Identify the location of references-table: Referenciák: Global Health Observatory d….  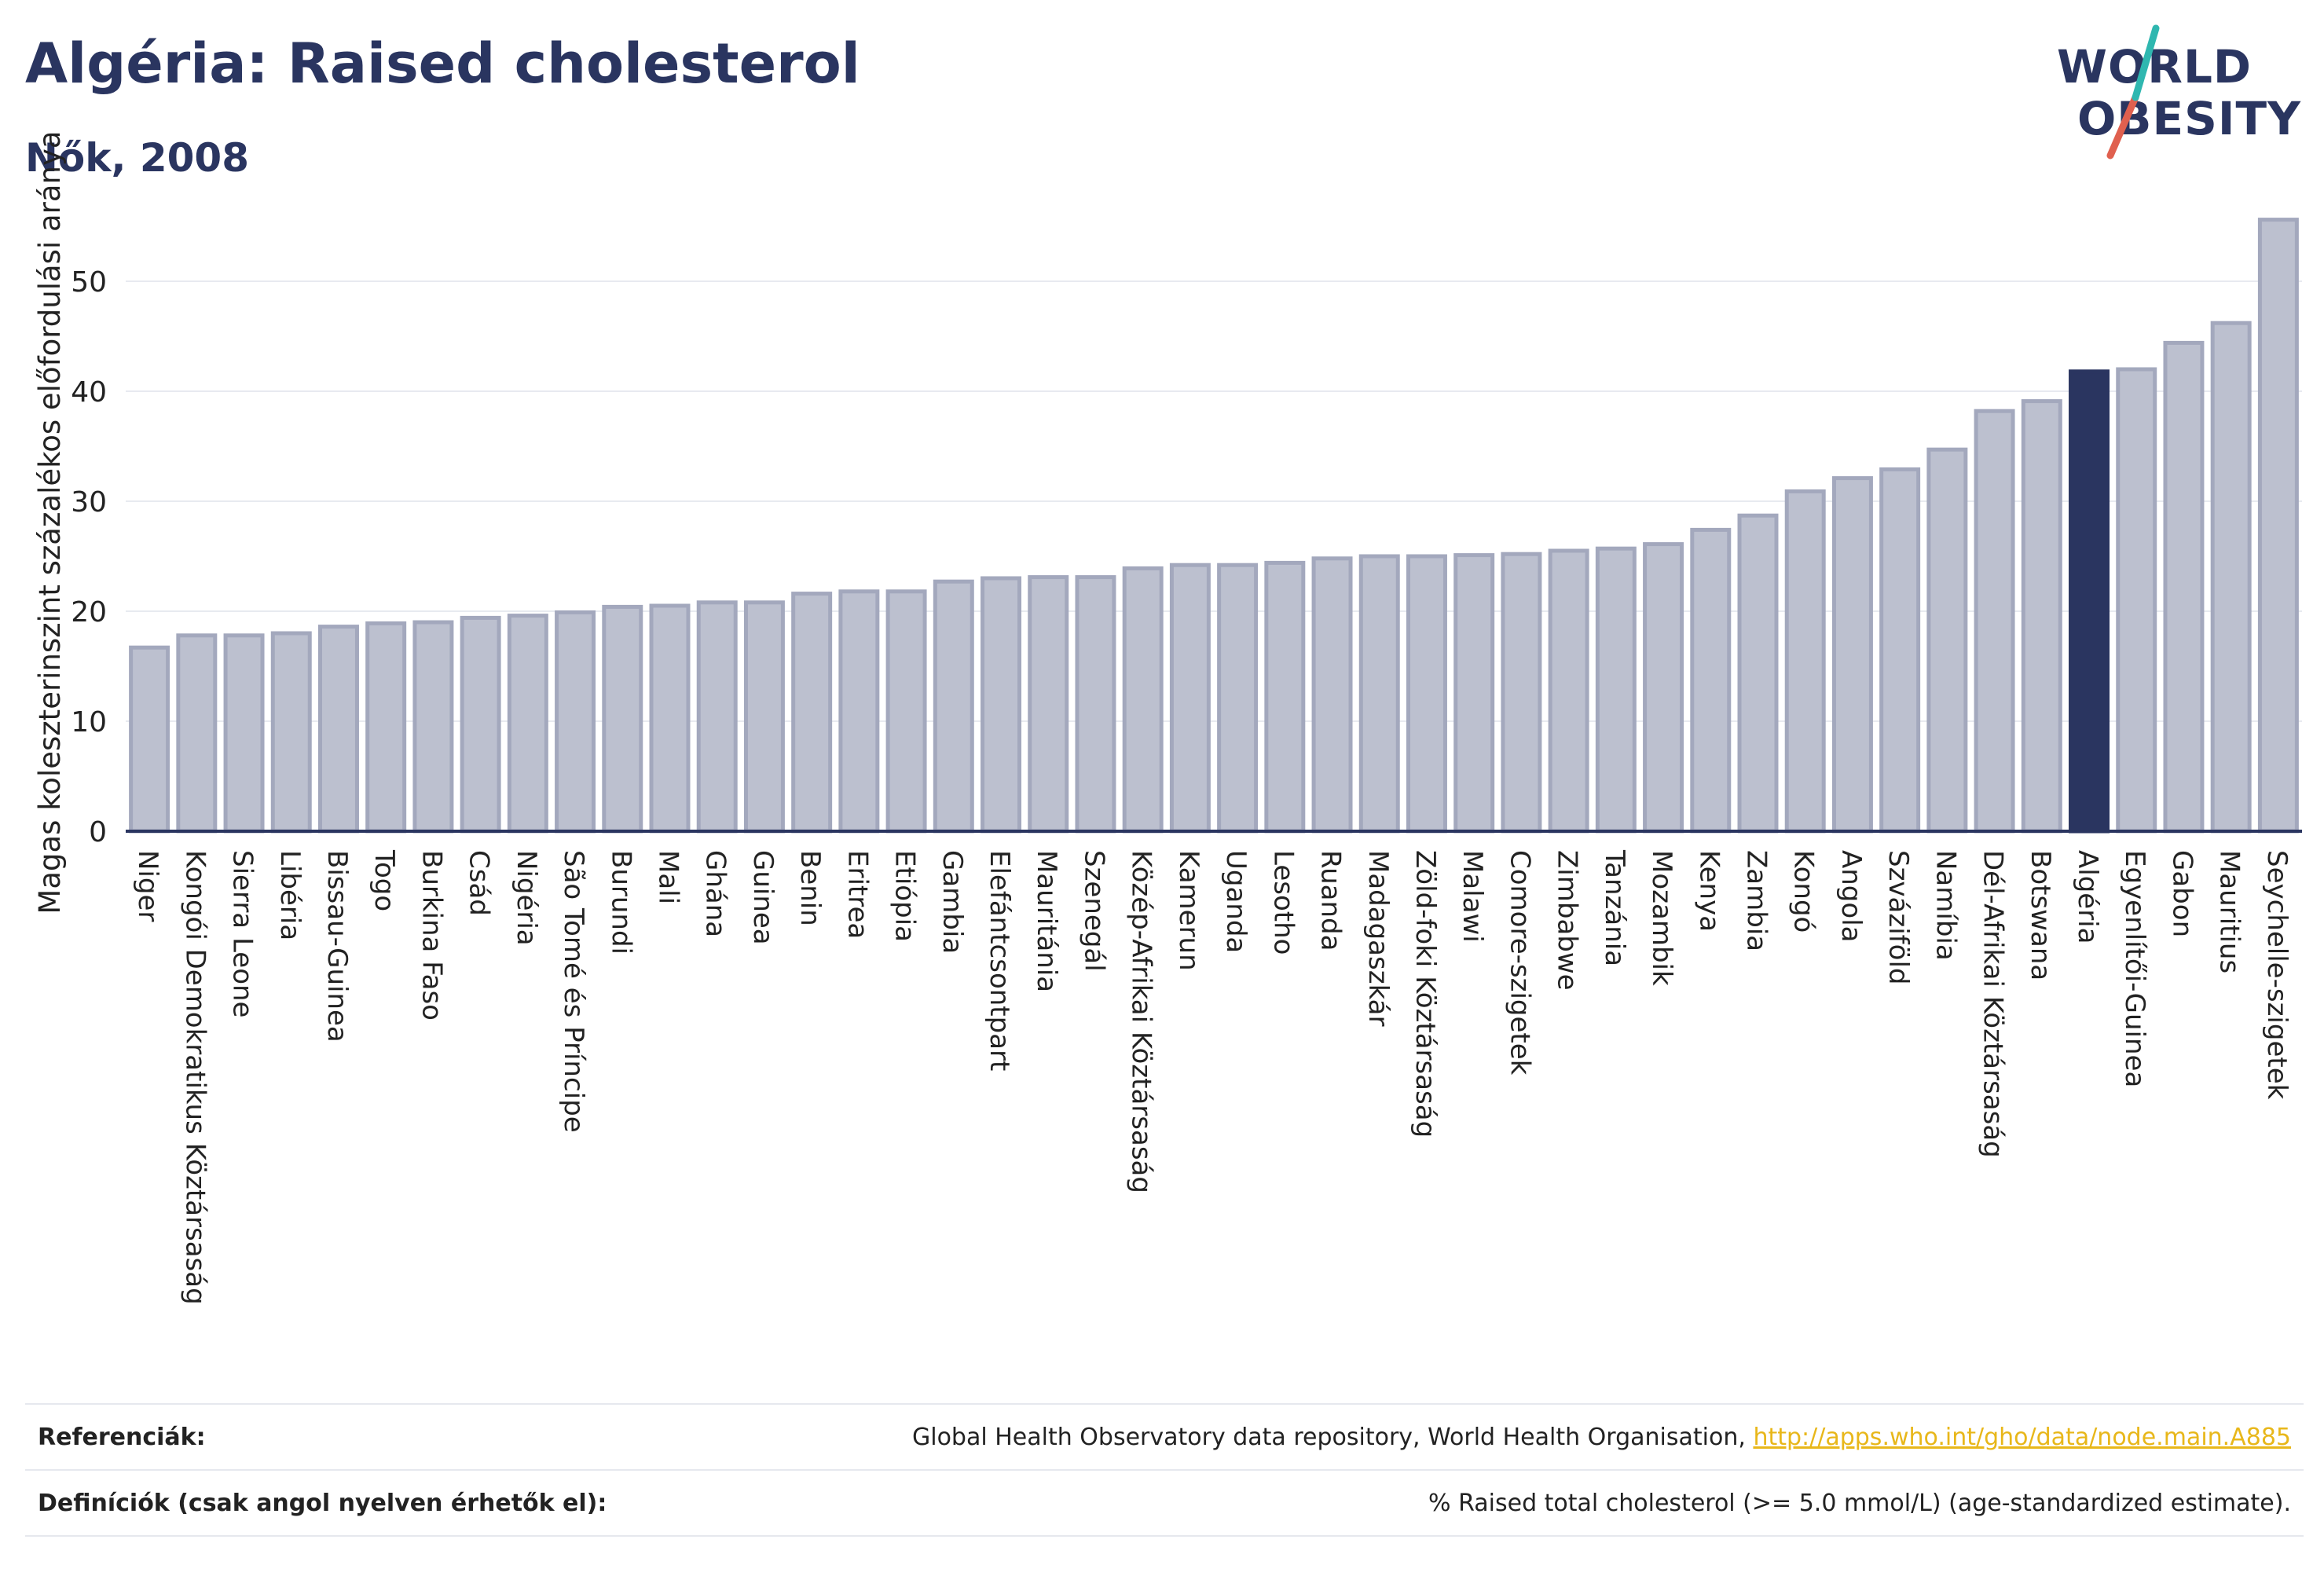
(1164, 1470).